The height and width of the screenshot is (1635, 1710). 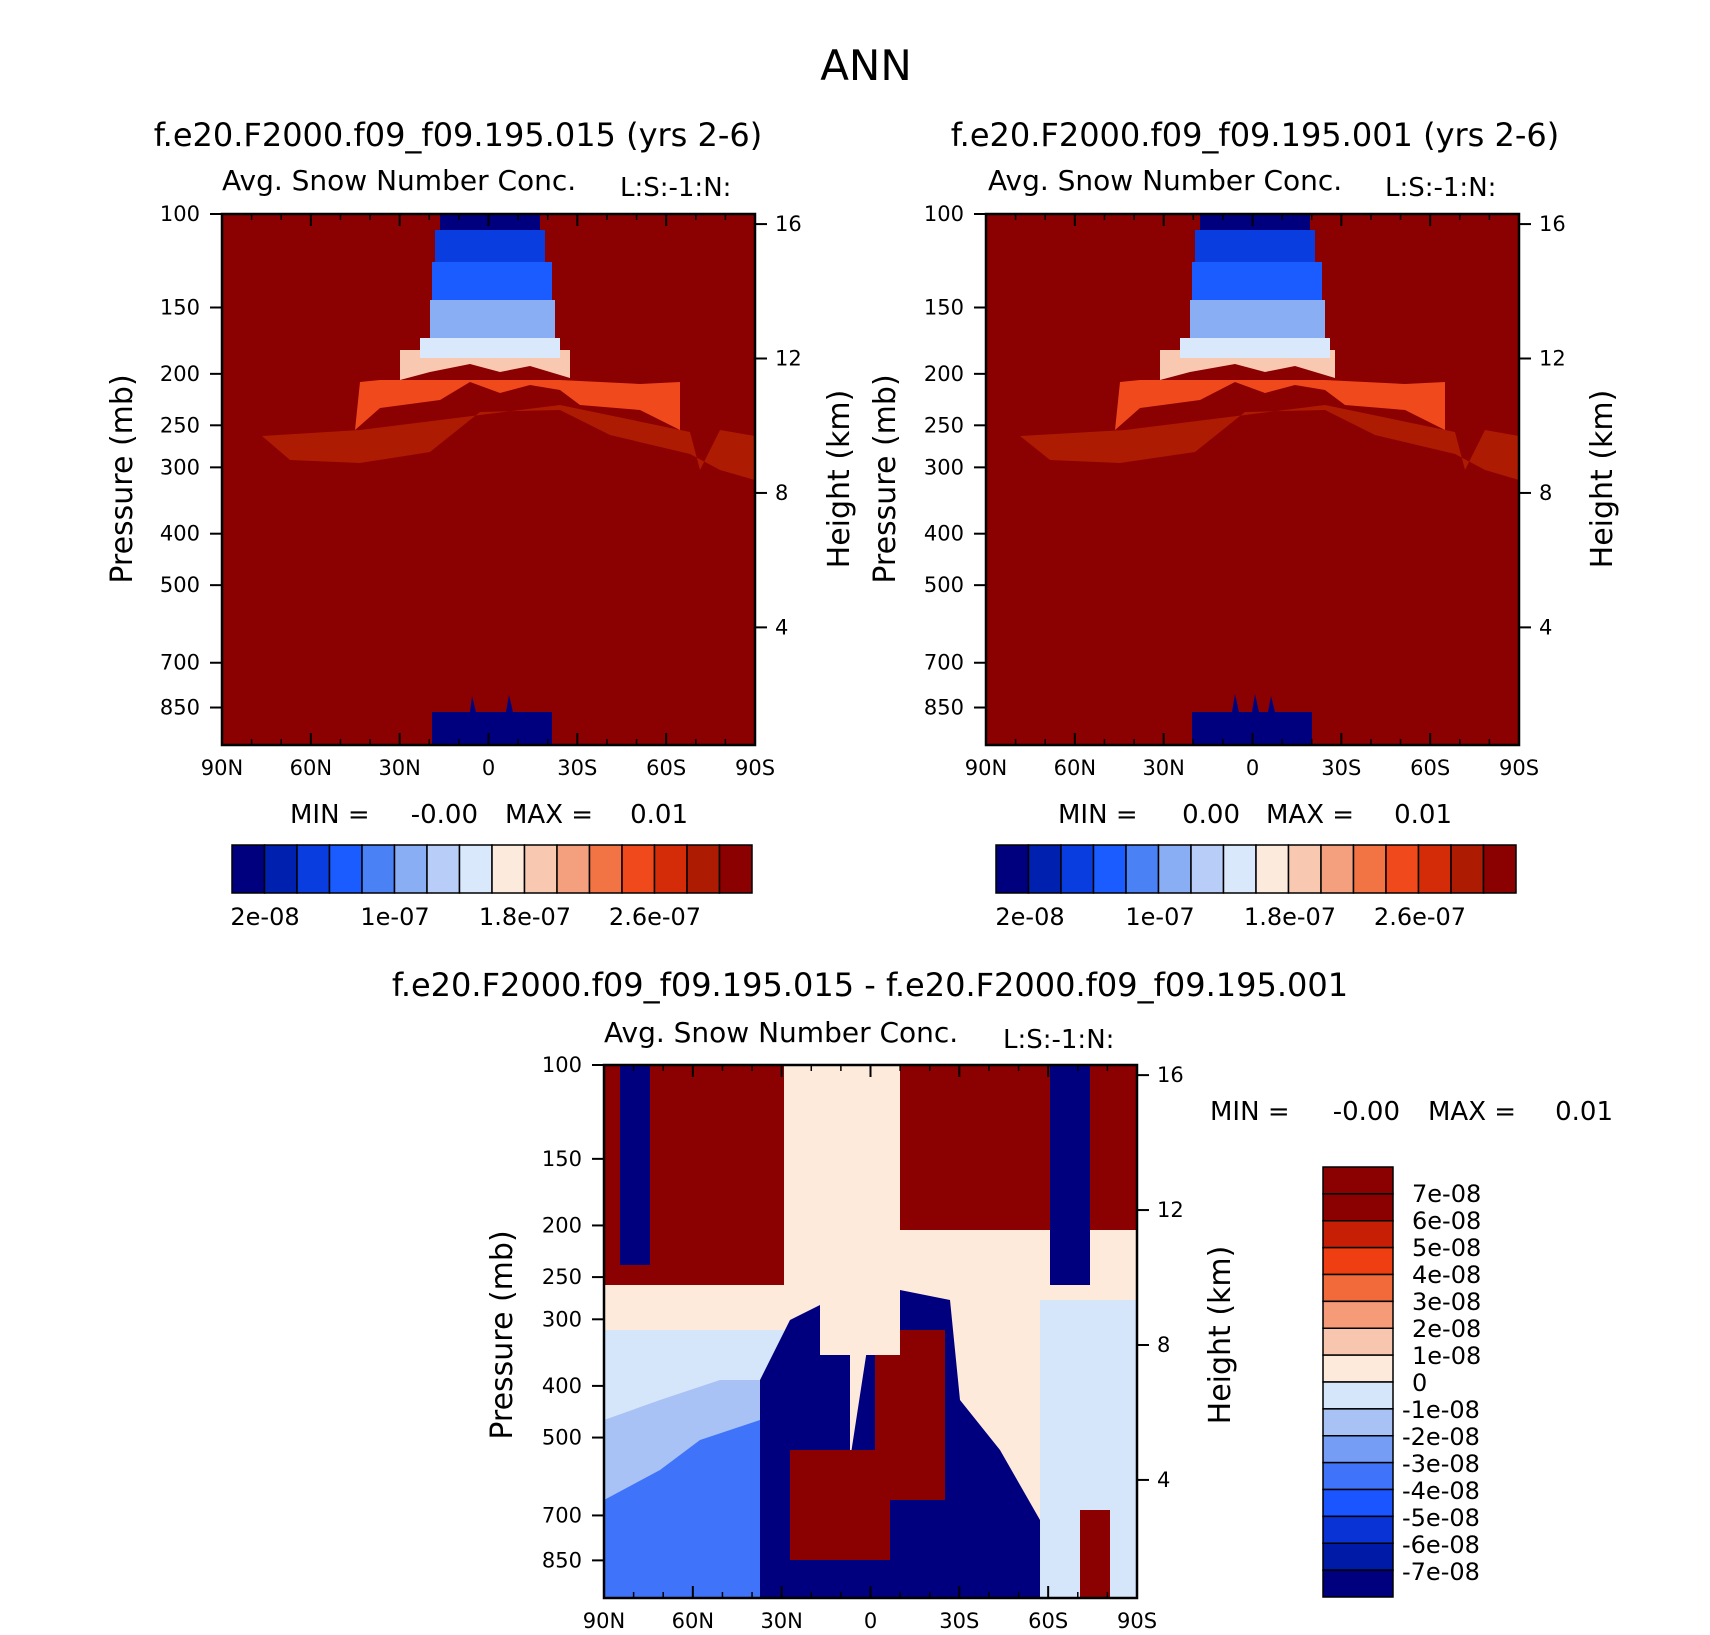 I want to click on colorbar-label: 1e-08, so click(x=1446, y=1356).